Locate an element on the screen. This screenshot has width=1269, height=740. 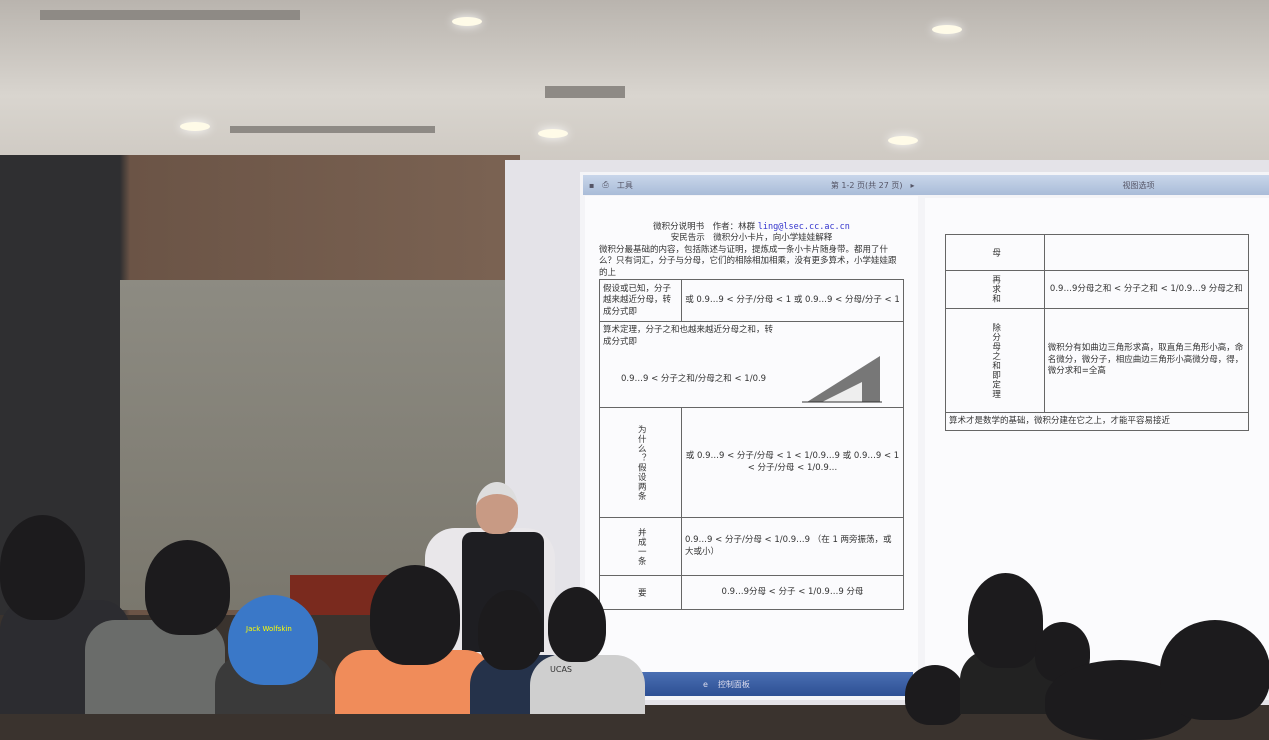
row-label: 要 is located at coordinates (640, 593).